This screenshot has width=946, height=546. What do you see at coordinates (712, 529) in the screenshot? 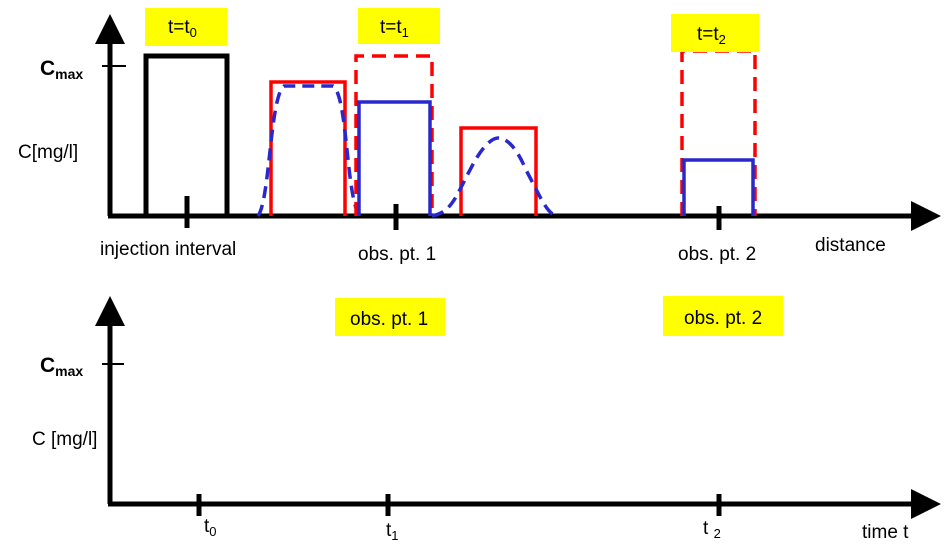
I see `t2-label: t 2` at bounding box center [712, 529].